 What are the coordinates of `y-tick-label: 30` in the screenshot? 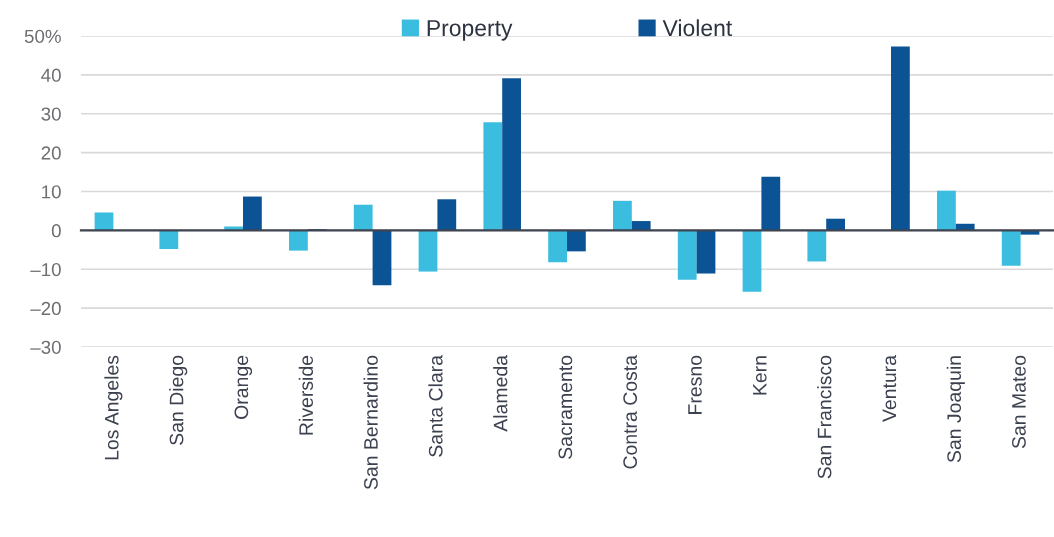 It's located at (51, 114).